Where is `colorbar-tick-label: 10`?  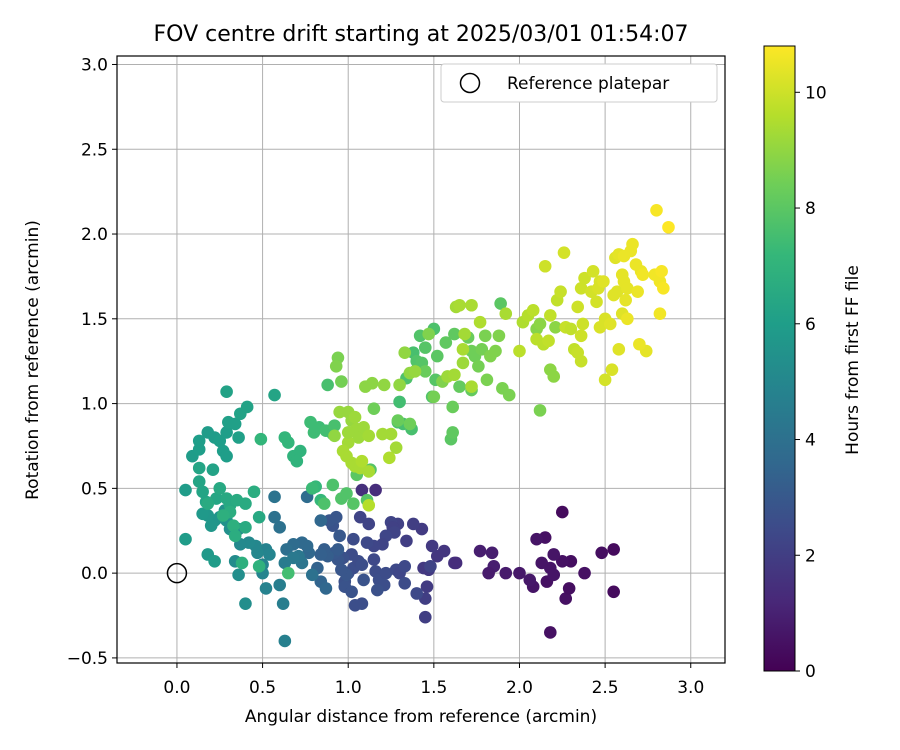 colorbar-tick-label: 10 is located at coordinates (816, 93).